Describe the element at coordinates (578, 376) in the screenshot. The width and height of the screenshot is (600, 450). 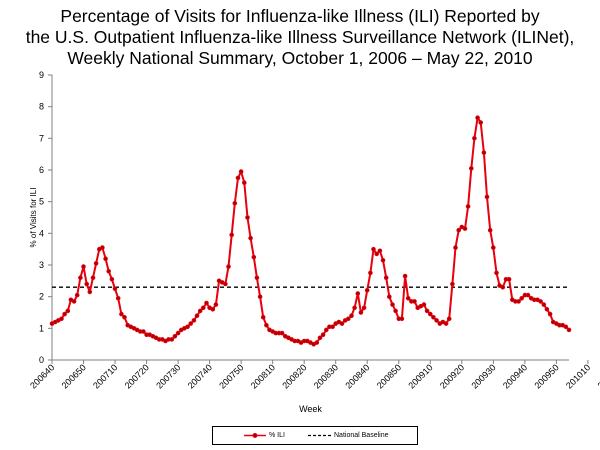
I see `x-tick-label: 201010` at that location.